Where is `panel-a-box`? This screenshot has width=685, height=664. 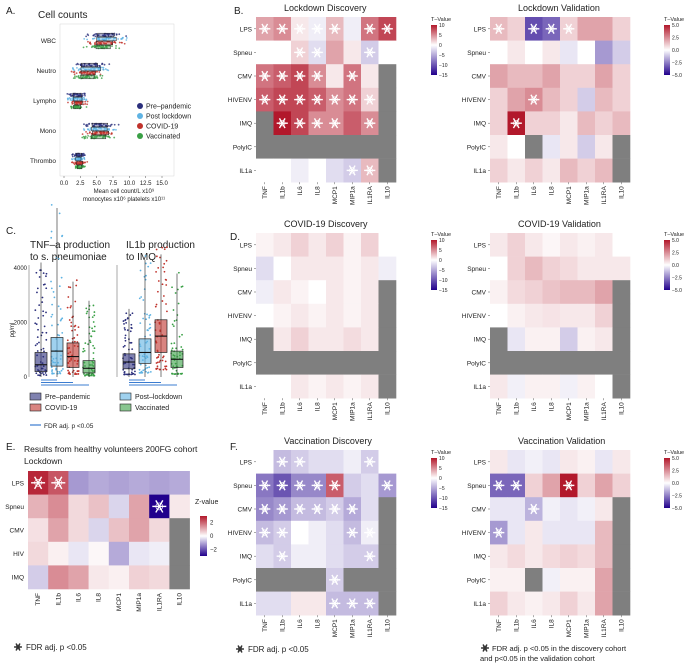
panel-a-box is located at coordinates (87, 77).